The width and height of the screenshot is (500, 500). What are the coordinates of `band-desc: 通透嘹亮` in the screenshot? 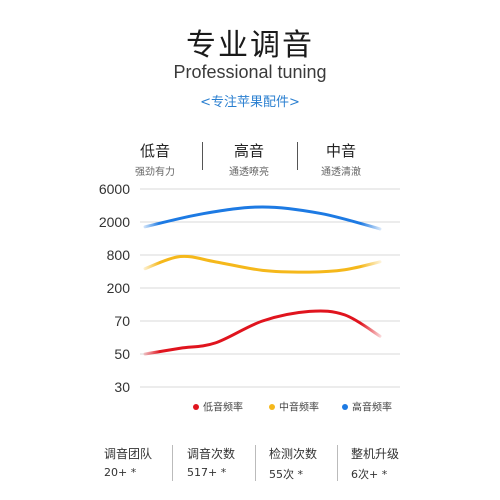 It's located at (249, 172).